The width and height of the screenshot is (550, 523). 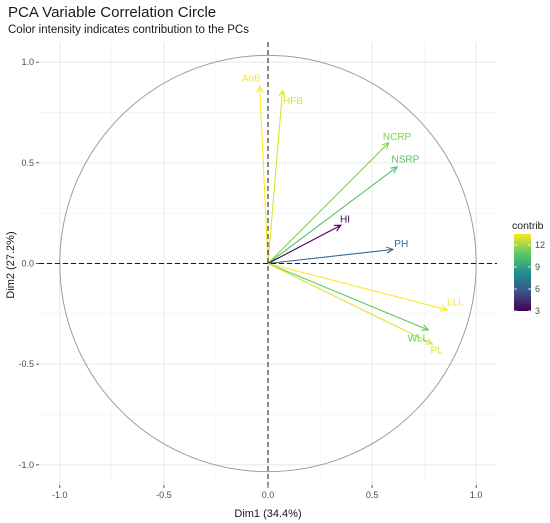 What do you see at coordinates (333, 215) in the screenshot?
I see `arrow-nsrp` at bounding box center [333, 215].